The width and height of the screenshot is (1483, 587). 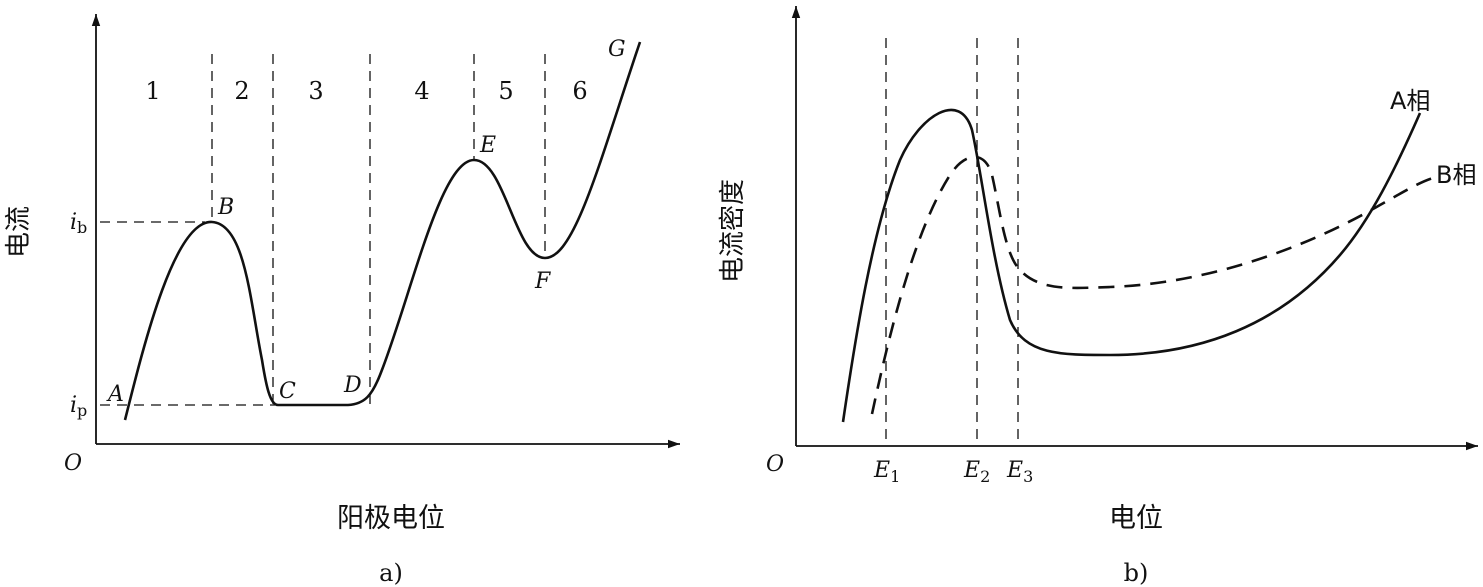 What do you see at coordinates (421, 91) in the screenshot?
I see `region-4-label: 4` at bounding box center [421, 91].